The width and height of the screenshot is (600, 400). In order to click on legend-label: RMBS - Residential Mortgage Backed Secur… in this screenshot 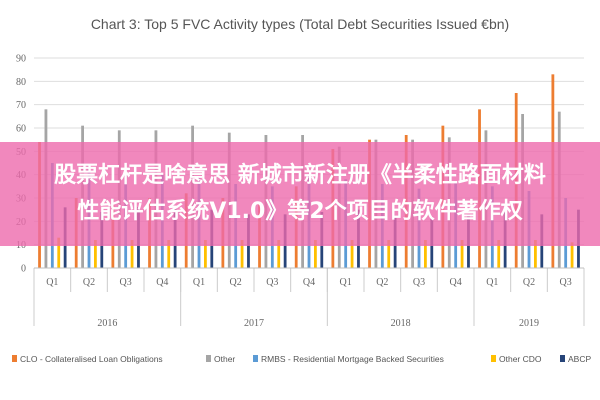, I will do `click(352, 359)`.